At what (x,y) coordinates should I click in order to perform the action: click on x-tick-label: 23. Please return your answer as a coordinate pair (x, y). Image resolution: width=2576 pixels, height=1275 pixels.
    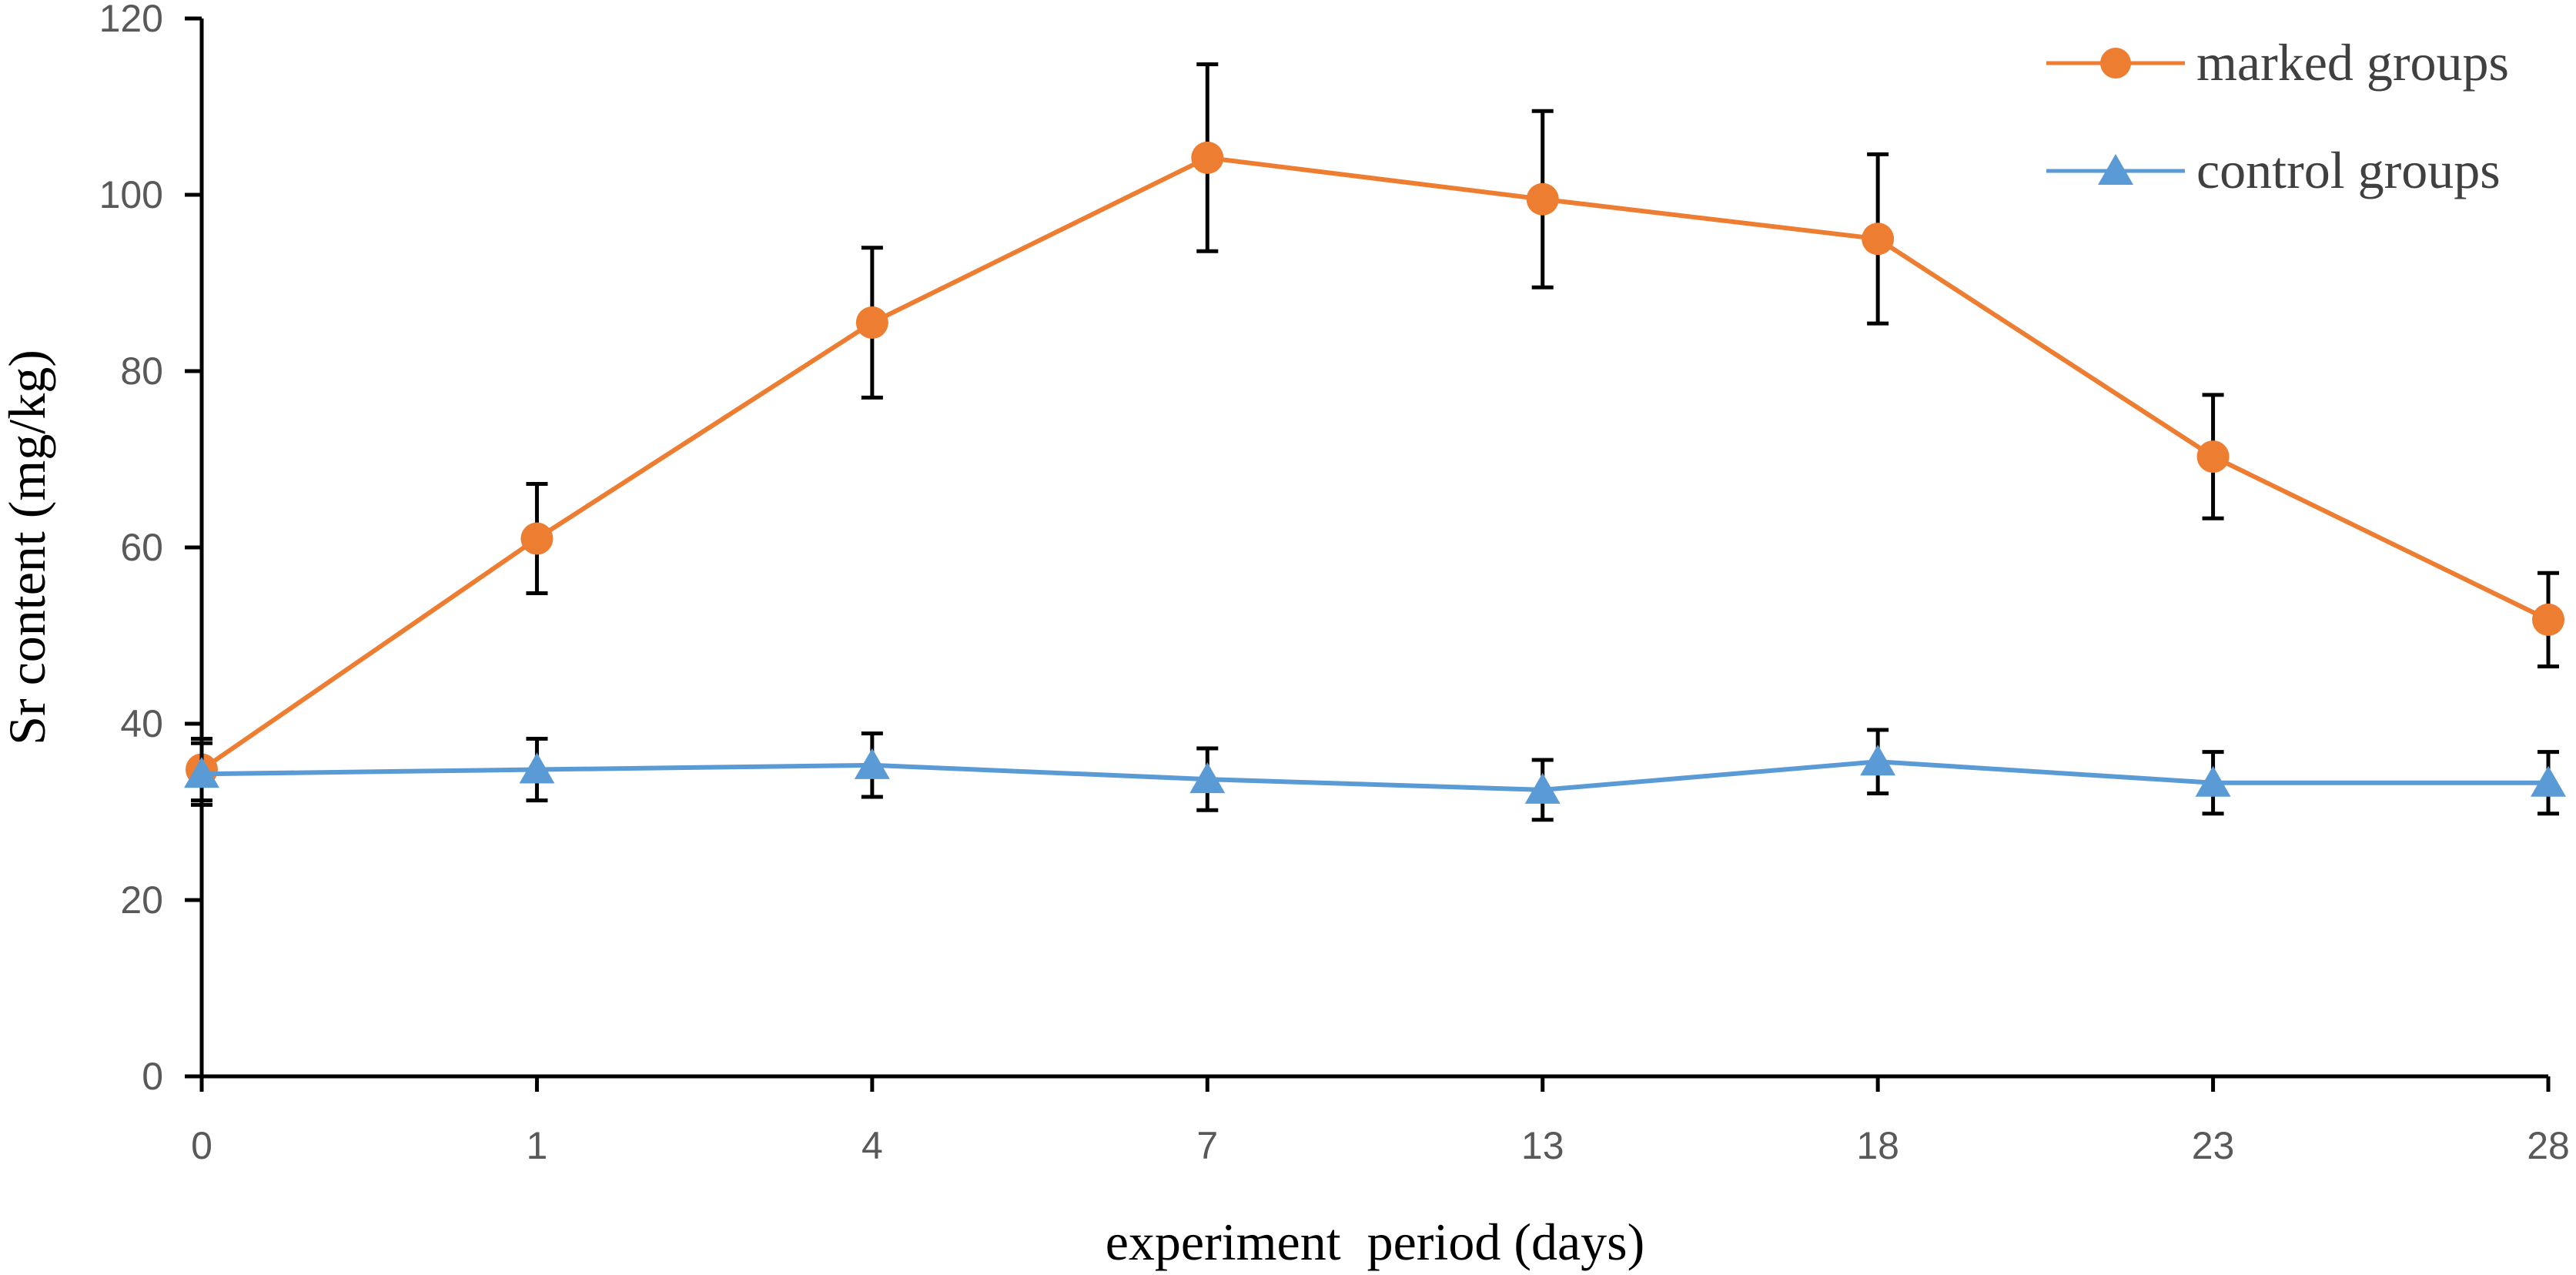
    Looking at the image, I should click on (2213, 1145).